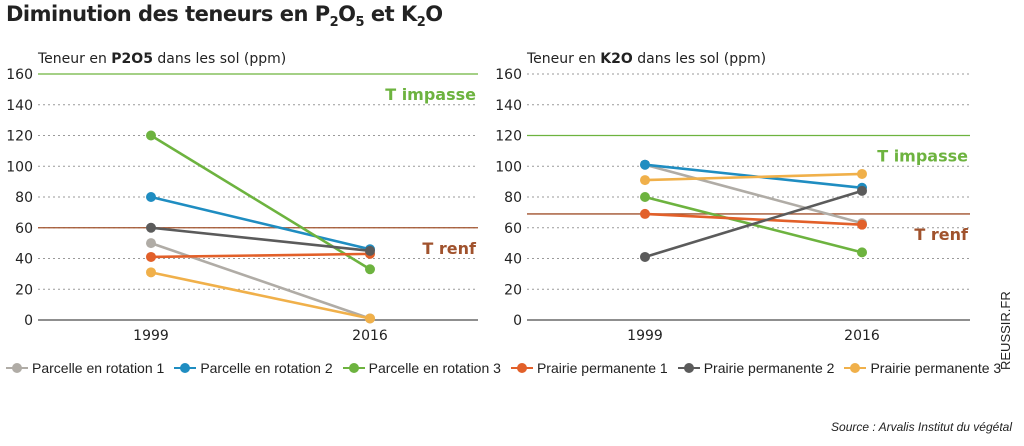 The width and height of the screenshot is (1024, 446). What do you see at coordinates (1005, 330) in the screenshot?
I see `credit: REUSSIR.FR` at bounding box center [1005, 330].